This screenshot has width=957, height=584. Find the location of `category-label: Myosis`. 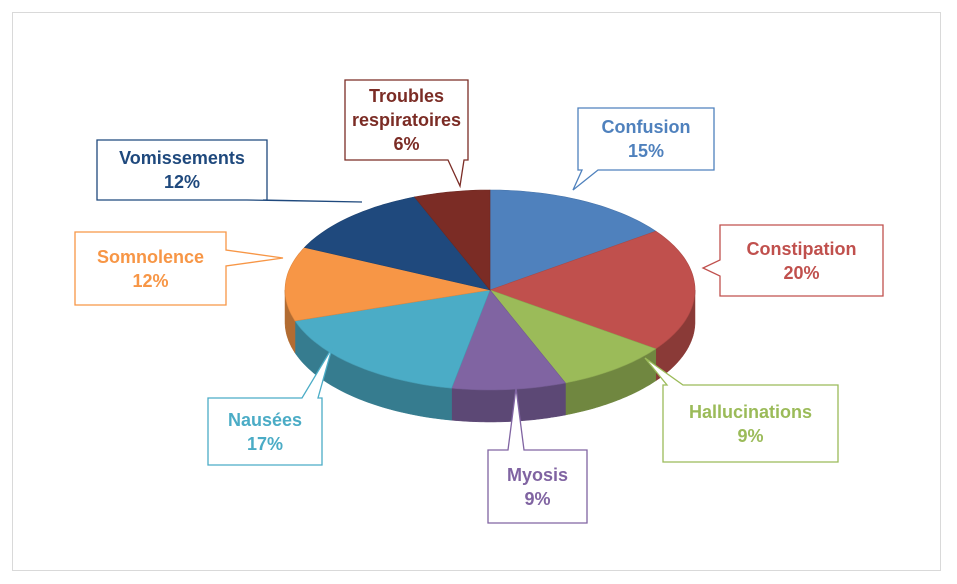

category-label: Myosis is located at coordinates (537, 474).